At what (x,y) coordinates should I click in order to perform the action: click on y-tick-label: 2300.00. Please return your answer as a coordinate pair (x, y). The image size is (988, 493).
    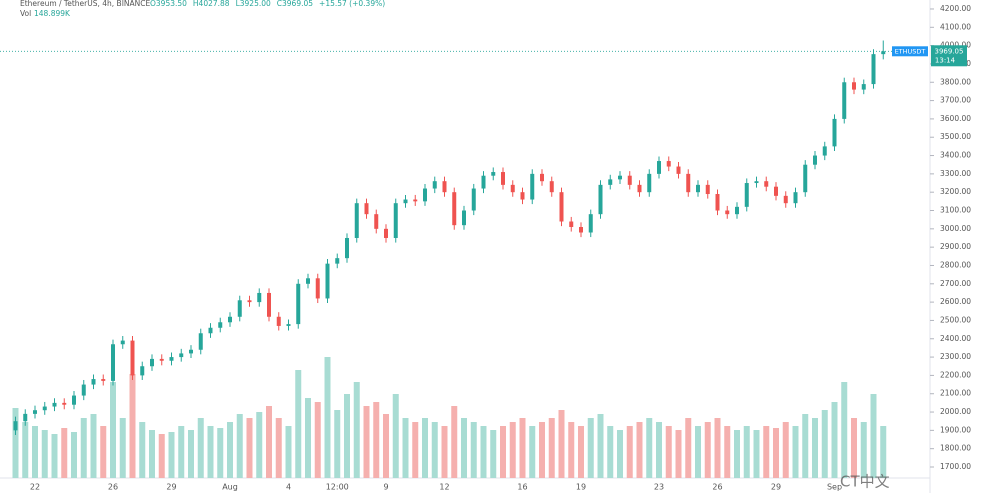
    Looking at the image, I should click on (955, 356).